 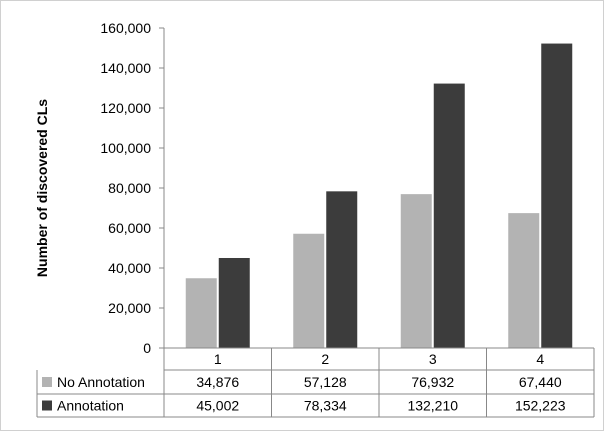 What do you see at coordinates (129, 188) in the screenshot?
I see `y-tick-label: 80,000` at bounding box center [129, 188].